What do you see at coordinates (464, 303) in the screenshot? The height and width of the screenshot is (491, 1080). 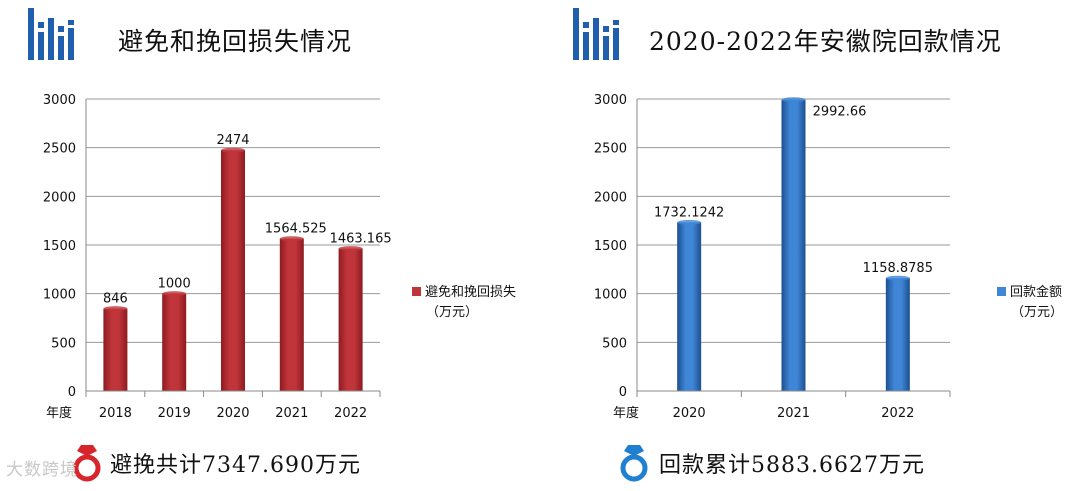 I see `left-legend: 避免和挽回损失 （万元）` at bounding box center [464, 303].